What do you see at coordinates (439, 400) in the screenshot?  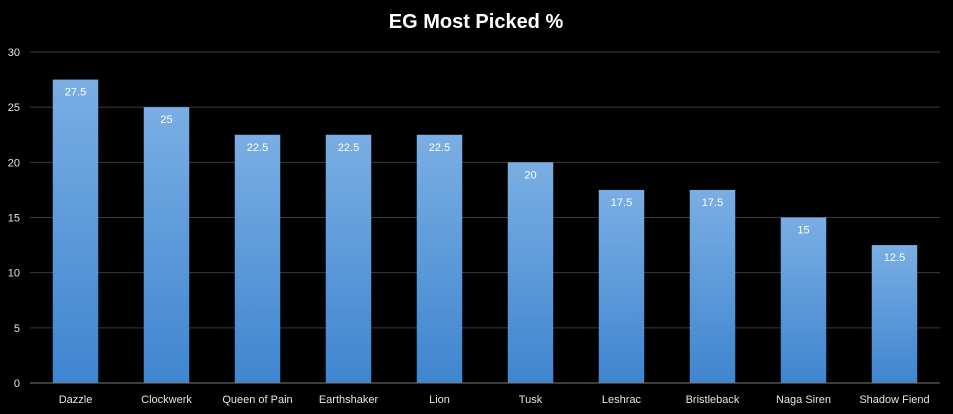 I see `x-tick-label: Lion` at bounding box center [439, 400].